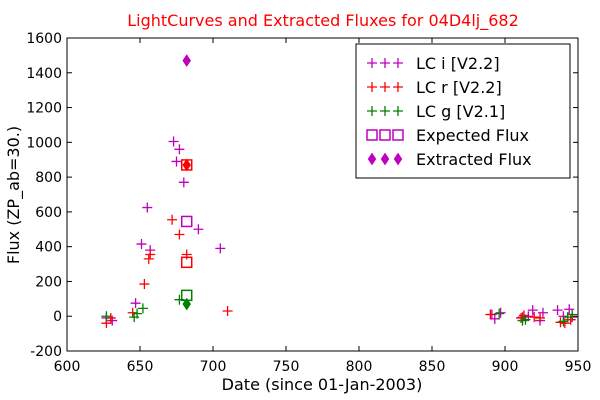 This screenshot has width=600, height=400. I want to click on y-tick-label: 200, so click(48, 282).